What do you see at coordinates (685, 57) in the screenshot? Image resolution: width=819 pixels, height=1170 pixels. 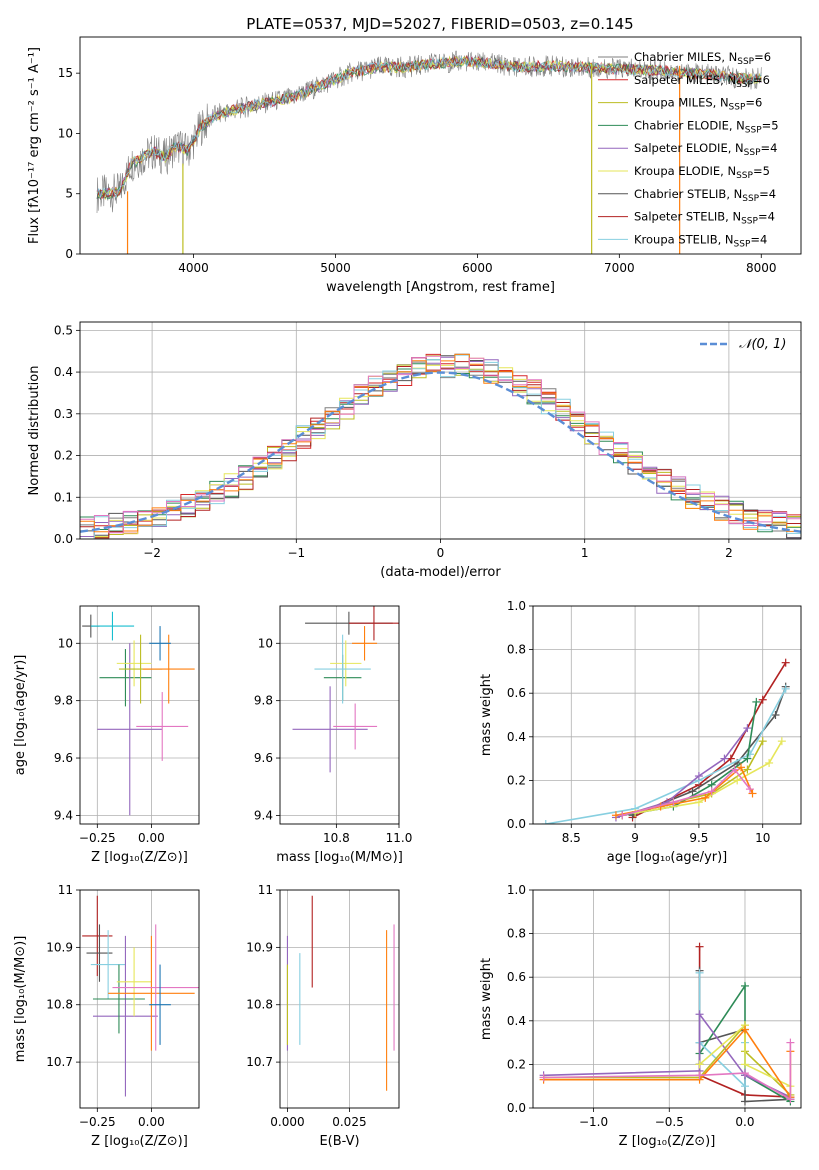 I see `legend-text: Chabrier MILES, N` at bounding box center [685, 57].